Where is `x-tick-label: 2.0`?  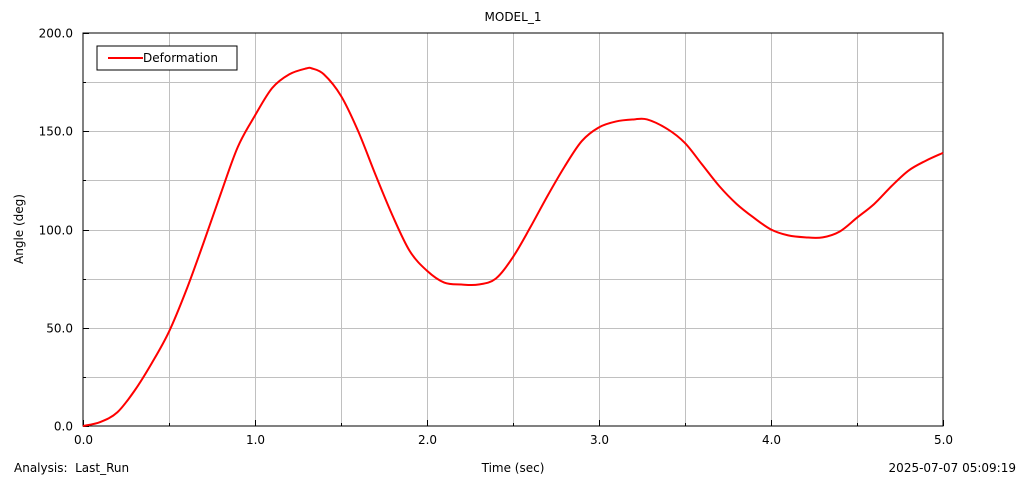 x-tick-label: 2.0 is located at coordinates (427, 440).